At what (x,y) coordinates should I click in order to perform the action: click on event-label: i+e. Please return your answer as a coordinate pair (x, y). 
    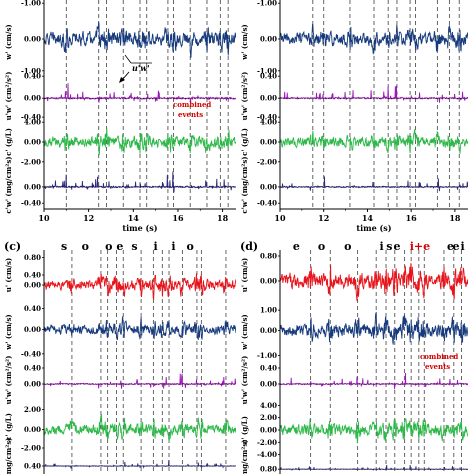
    Looking at the image, I should click on (420, 246).